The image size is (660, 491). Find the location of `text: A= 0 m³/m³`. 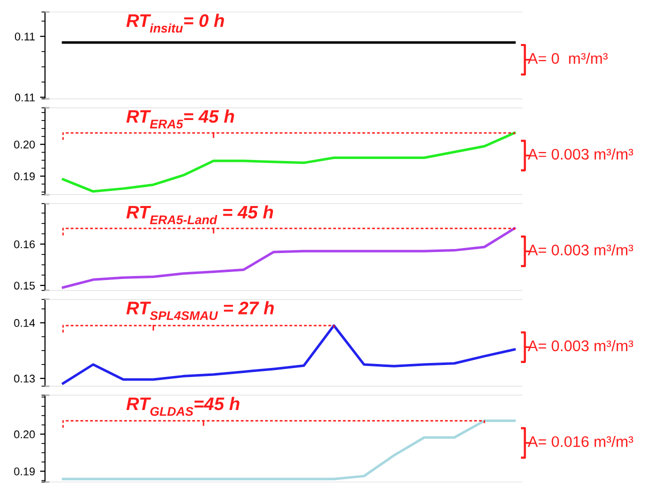

text: A= 0 m³/m³ is located at coordinates (568, 58).